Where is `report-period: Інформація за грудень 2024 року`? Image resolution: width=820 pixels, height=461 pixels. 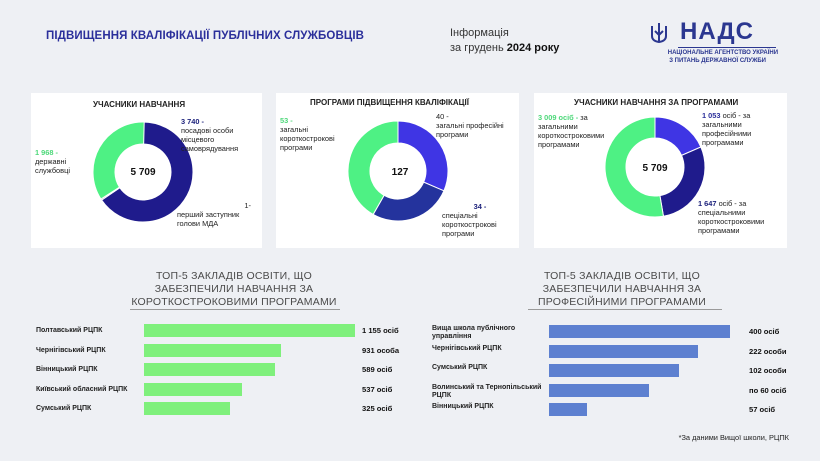
report-period: Інформація за грудень 2024 року is located at coordinates (504, 41).